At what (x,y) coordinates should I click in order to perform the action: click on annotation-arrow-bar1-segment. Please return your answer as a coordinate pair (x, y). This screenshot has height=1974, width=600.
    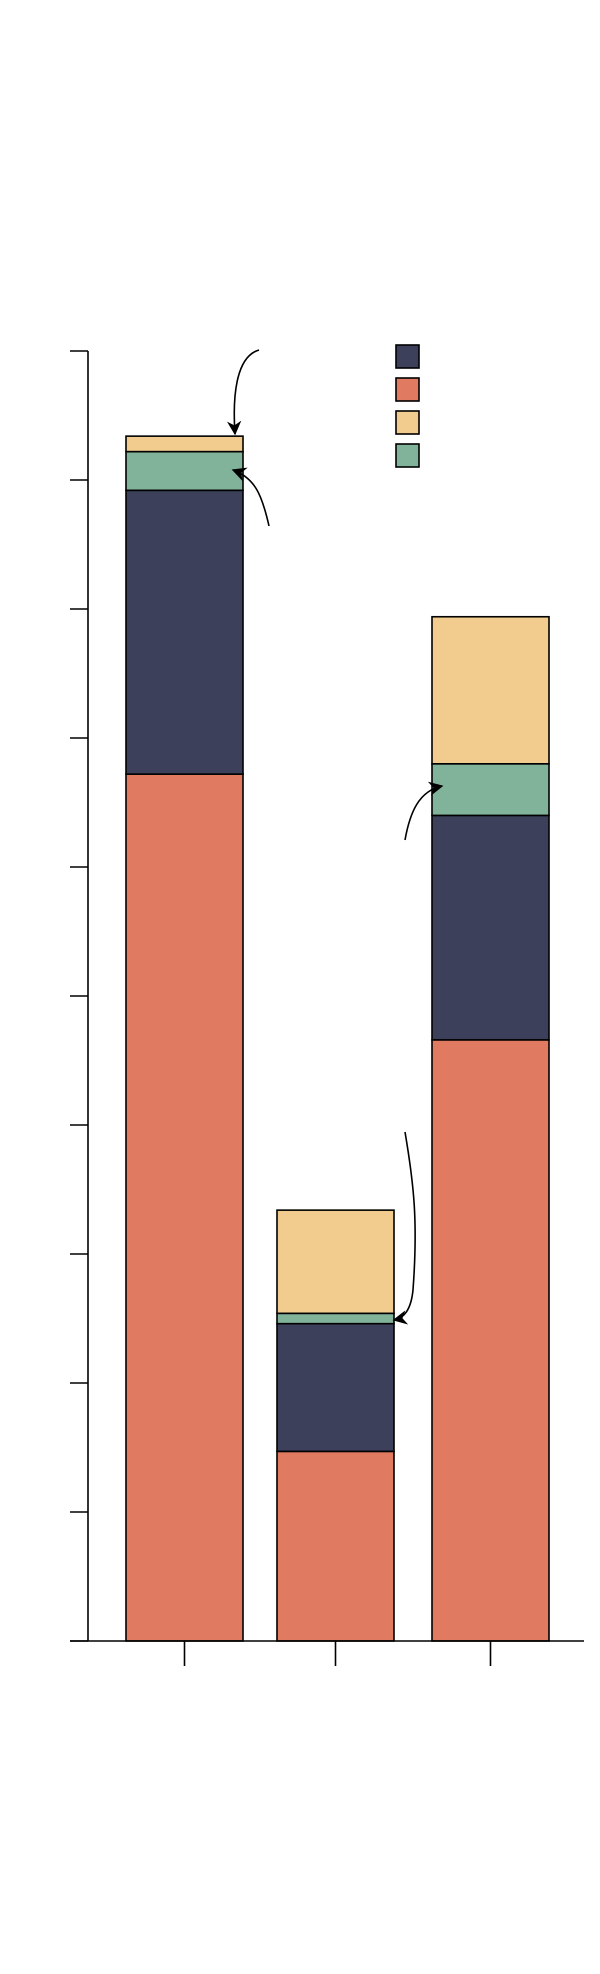
    Looking at the image, I should click on (250, 497).